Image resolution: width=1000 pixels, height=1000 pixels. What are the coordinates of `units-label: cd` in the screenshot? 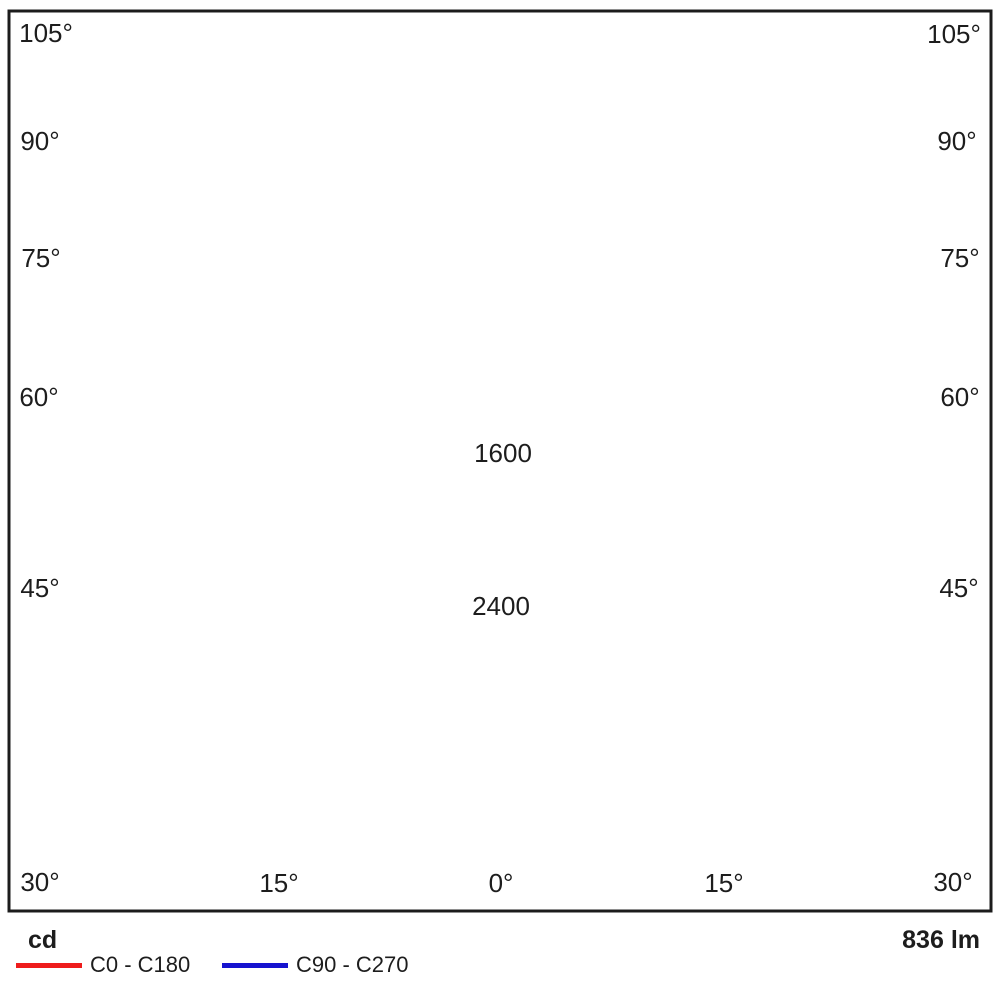 It's located at (43, 940).